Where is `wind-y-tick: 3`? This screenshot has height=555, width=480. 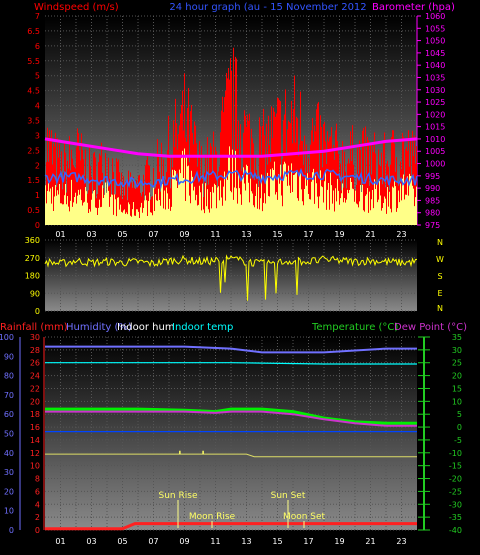 wind-y-tick: 3 is located at coordinates (37, 135).